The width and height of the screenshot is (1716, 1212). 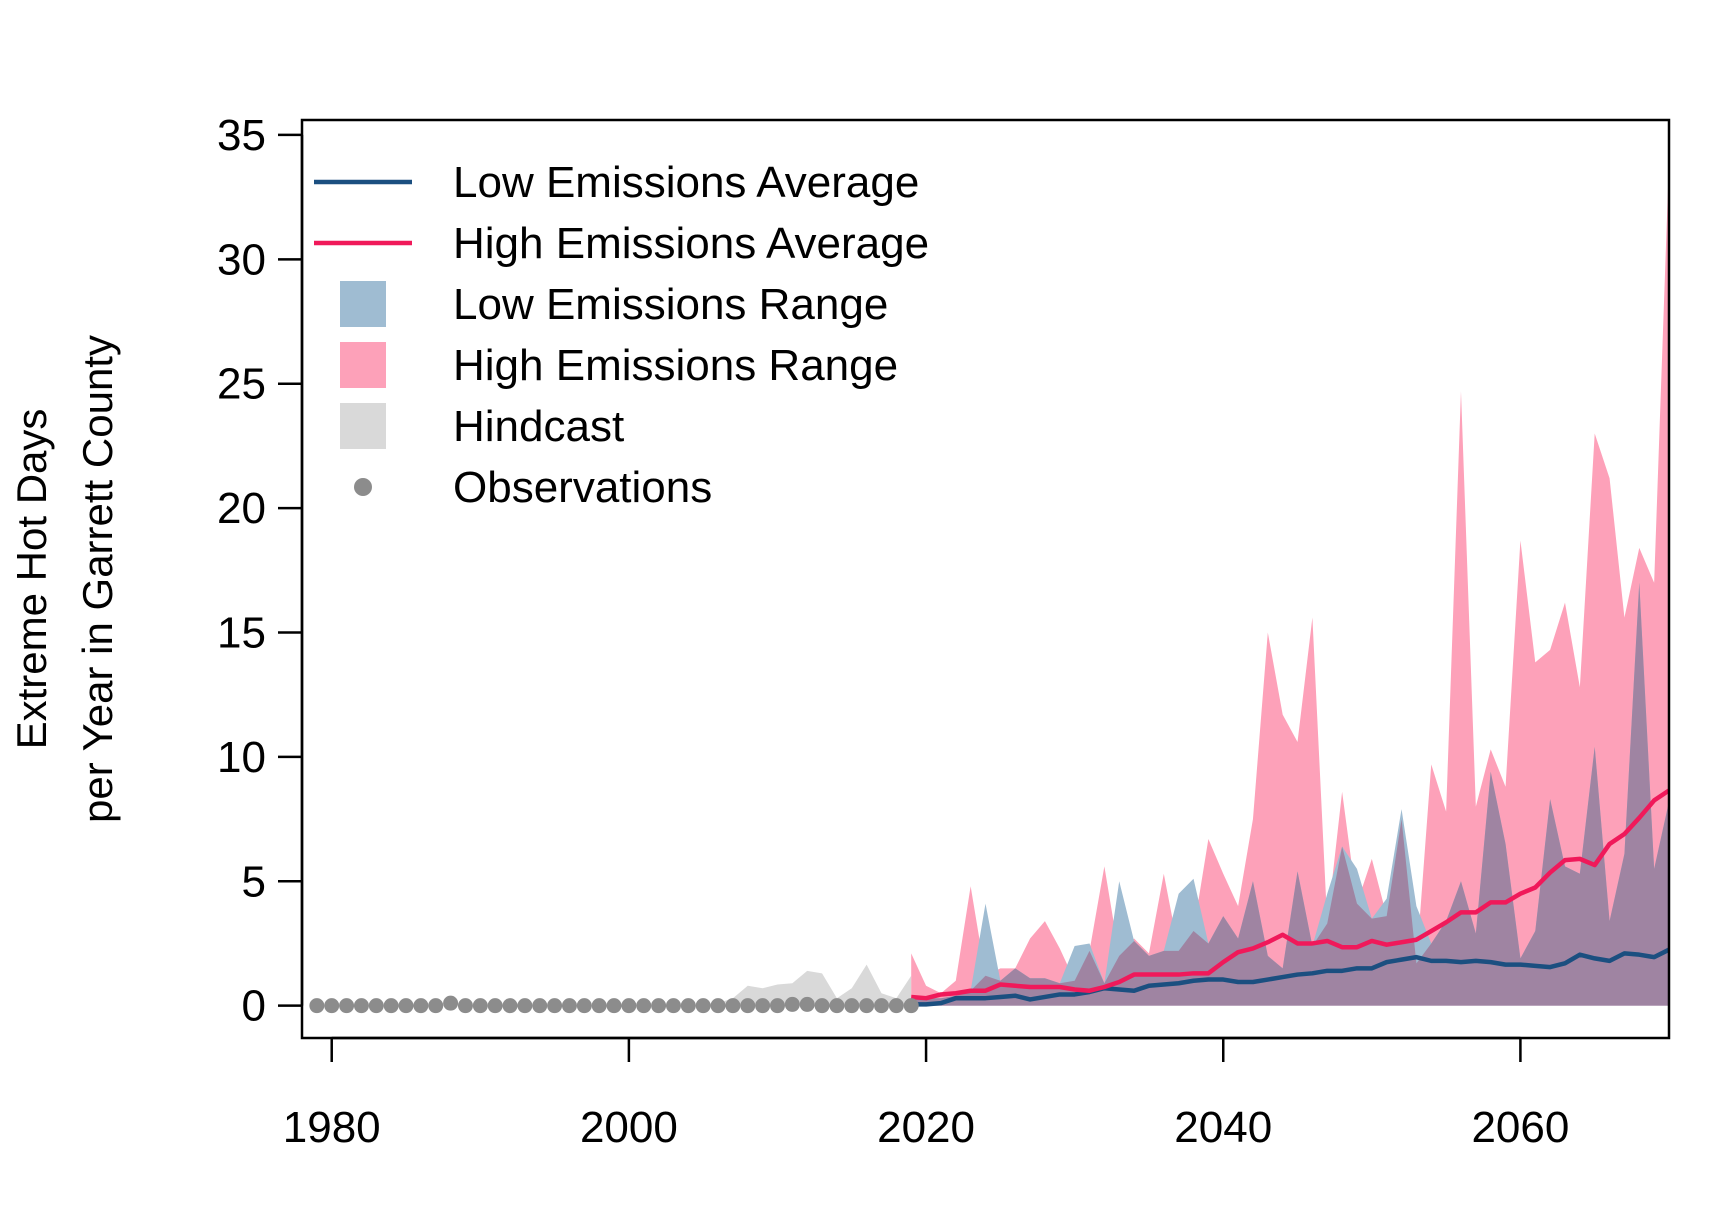 What do you see at coordinates (1290, 977) in the screenshot?
I see `low-emissions-average-line` at bounding box center [1290, 977].